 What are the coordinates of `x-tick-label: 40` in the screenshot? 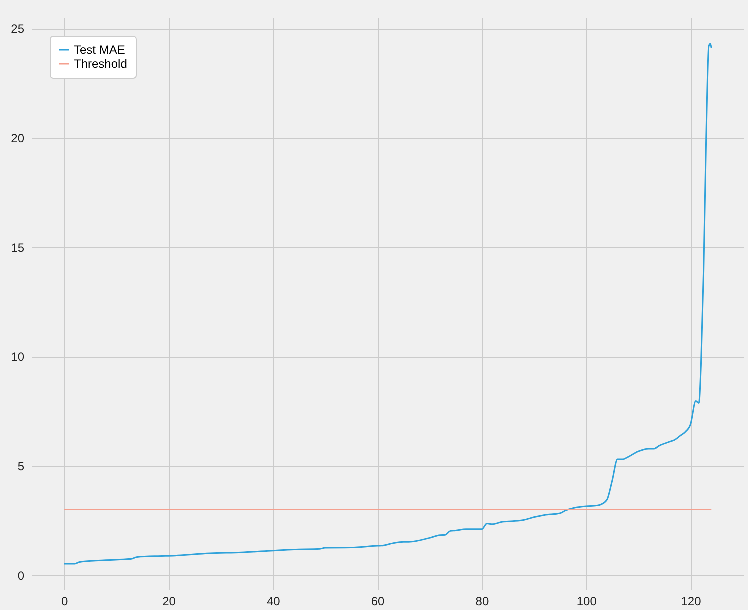 It's located at (273, 601).